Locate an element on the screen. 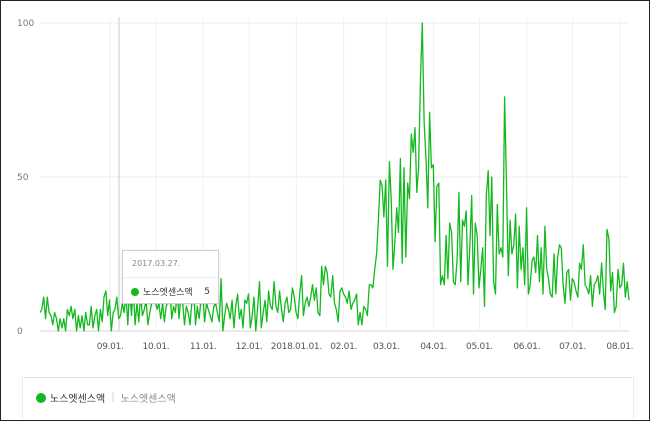  x-tick-label: 04.01. is located at coordinates (433, 347).